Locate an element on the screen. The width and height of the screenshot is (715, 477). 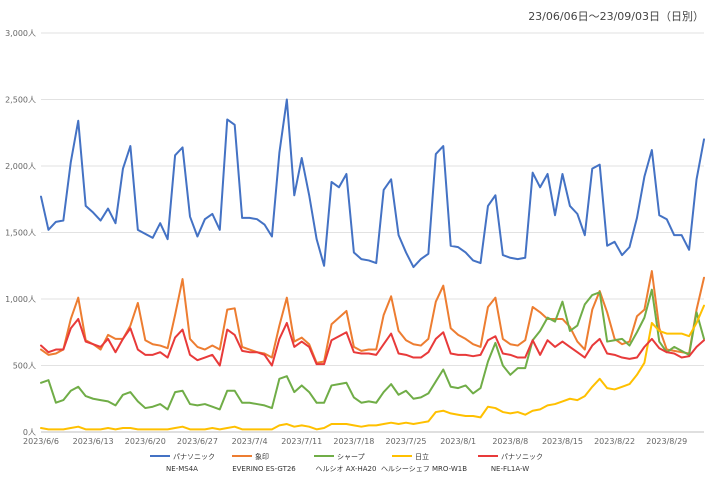
x-tick-label: 2023/8/8 is located at coordinates (510, 441).